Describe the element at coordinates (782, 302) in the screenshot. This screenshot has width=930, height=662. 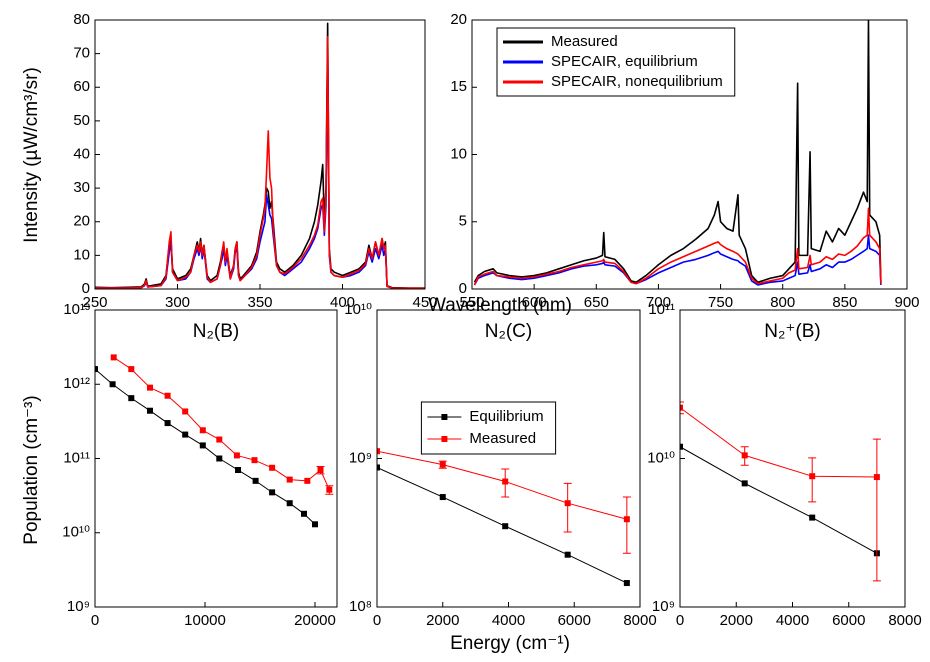
I see `x-tick-label: 800` at that location.